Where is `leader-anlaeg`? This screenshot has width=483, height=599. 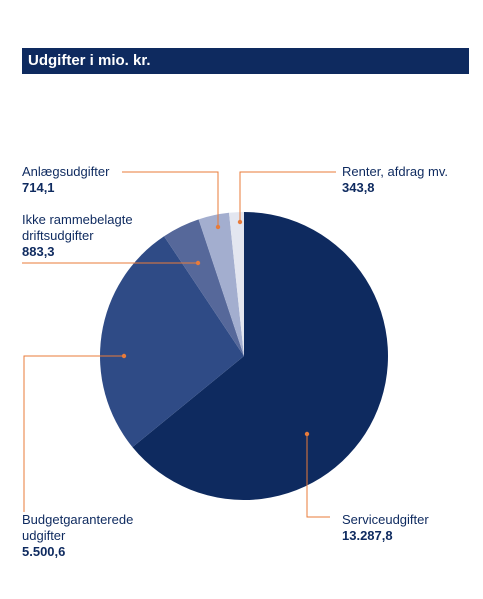 leader-anlaeg is located at coordinates (170, 199).